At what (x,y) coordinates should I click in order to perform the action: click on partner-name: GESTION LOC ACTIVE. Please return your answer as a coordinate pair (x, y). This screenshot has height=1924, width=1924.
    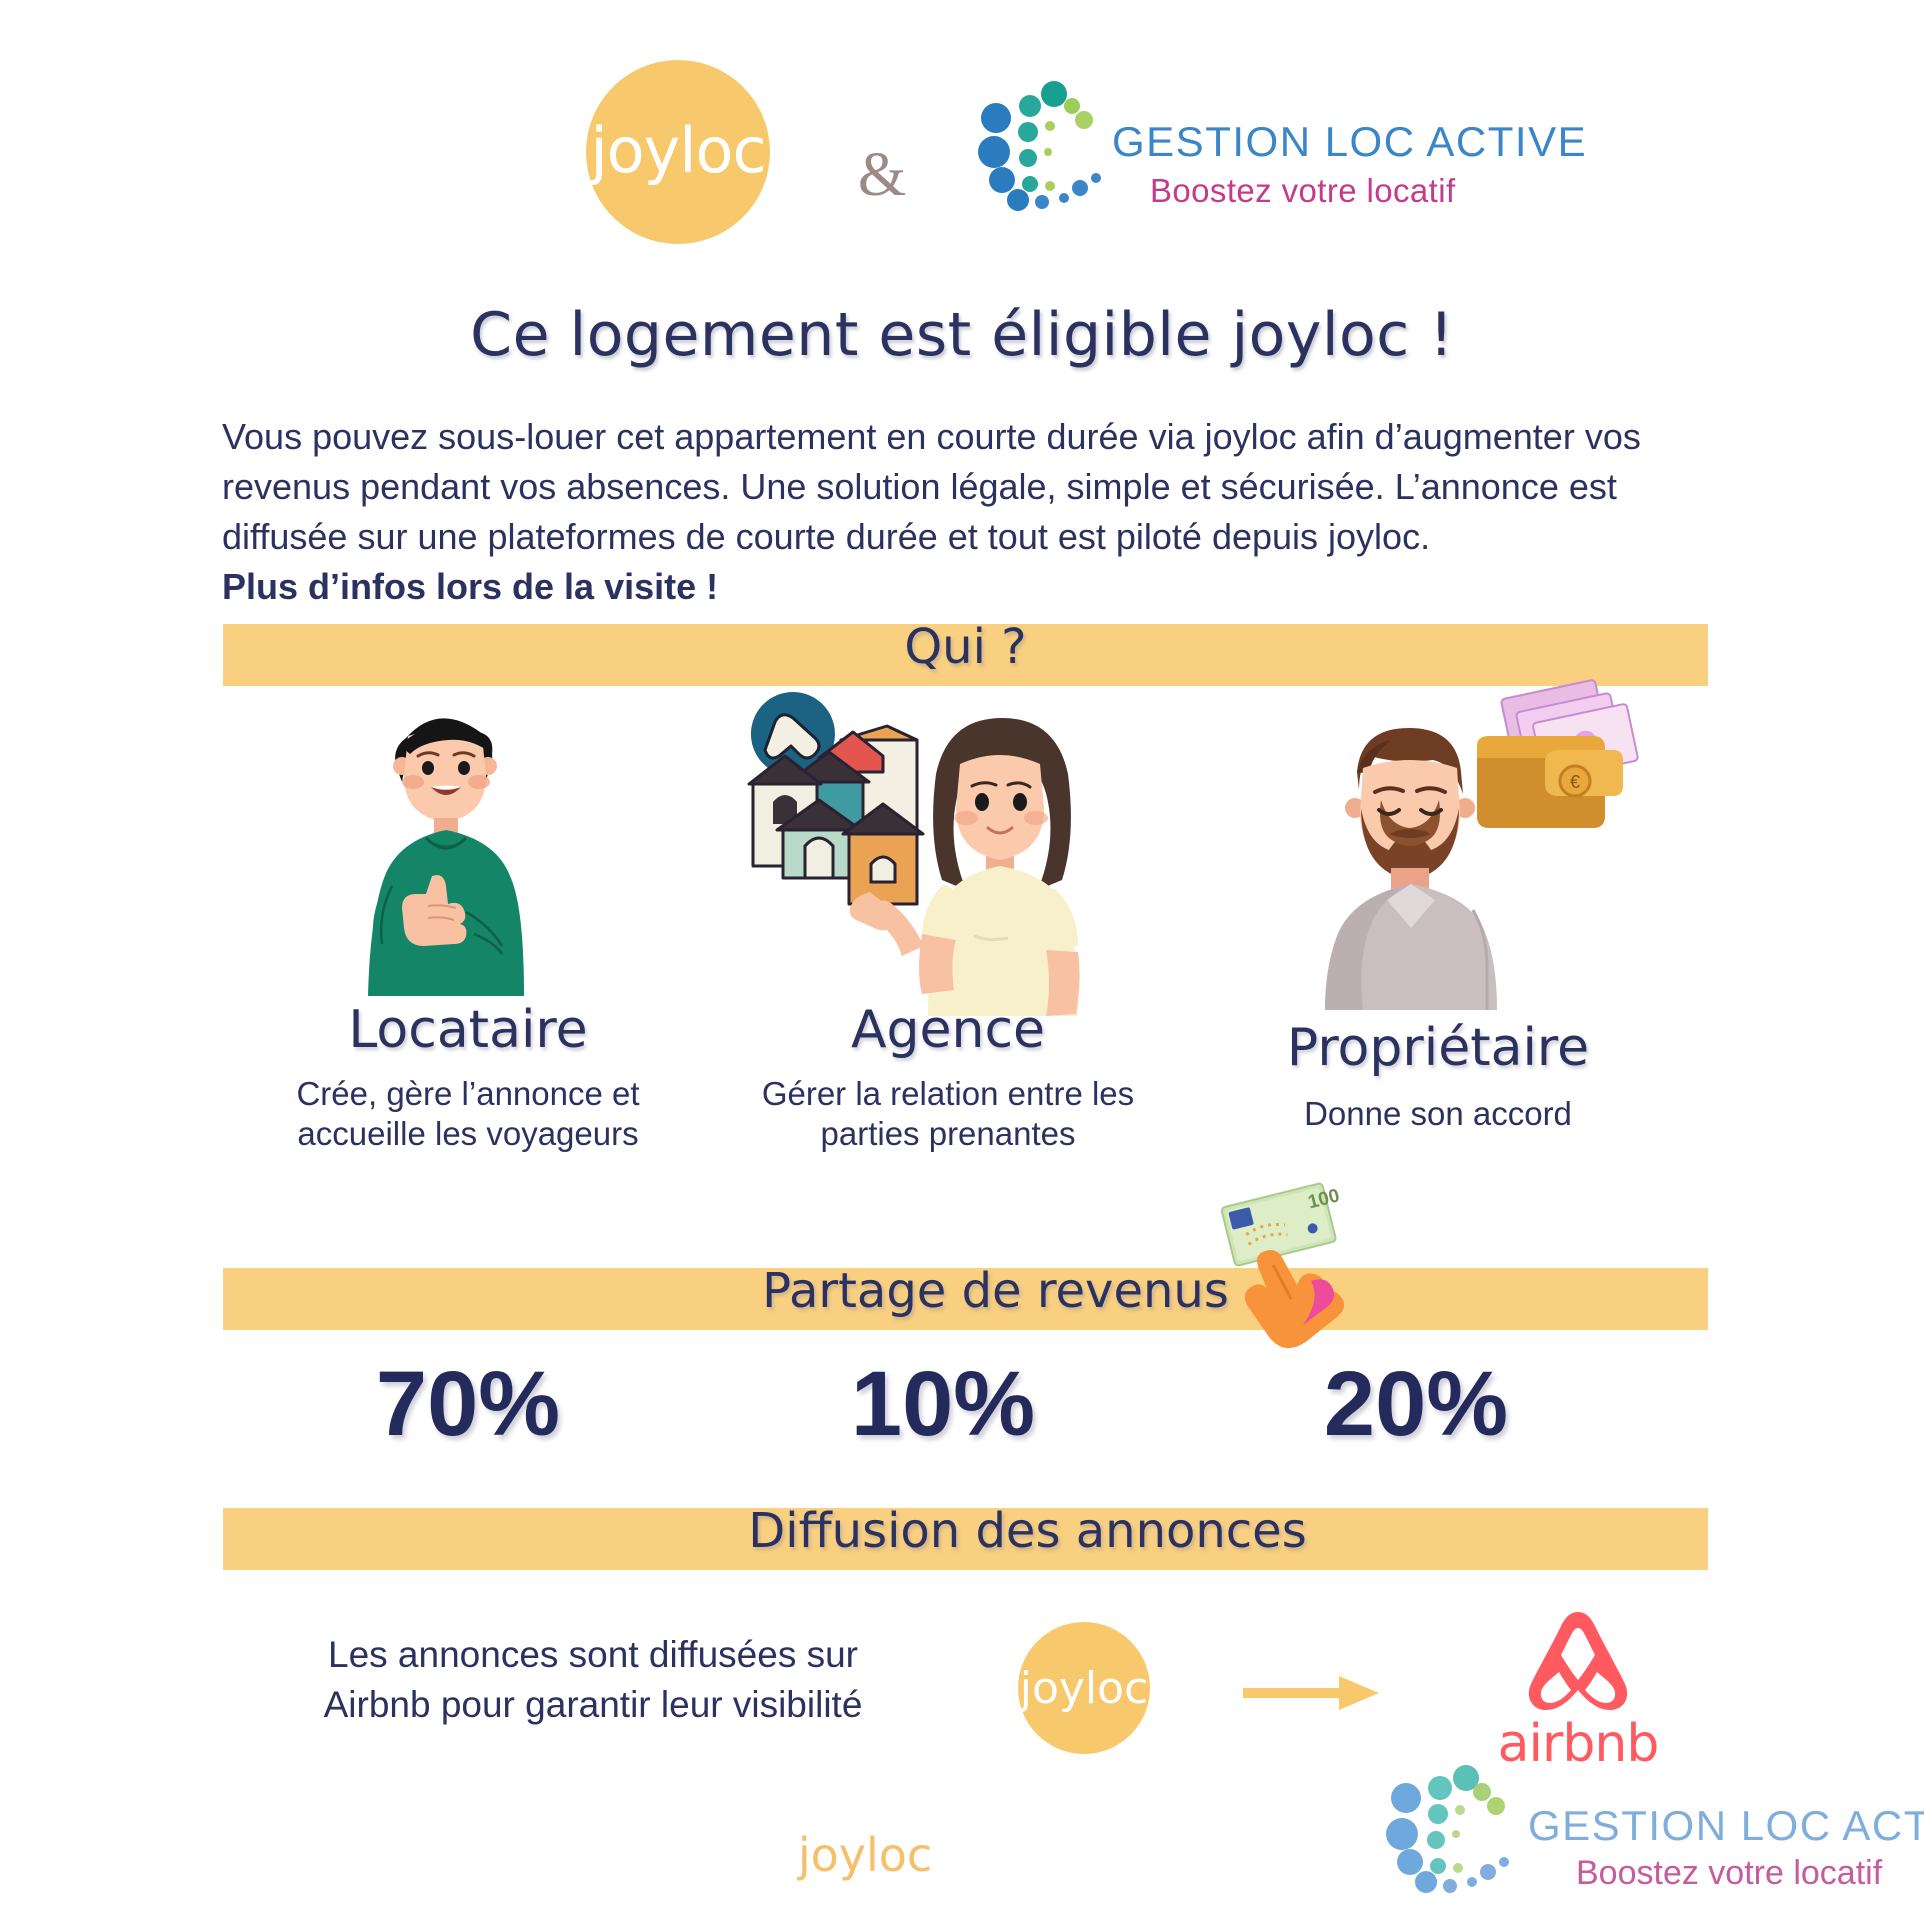
    Looking at the image, I should click on (1350, 141).